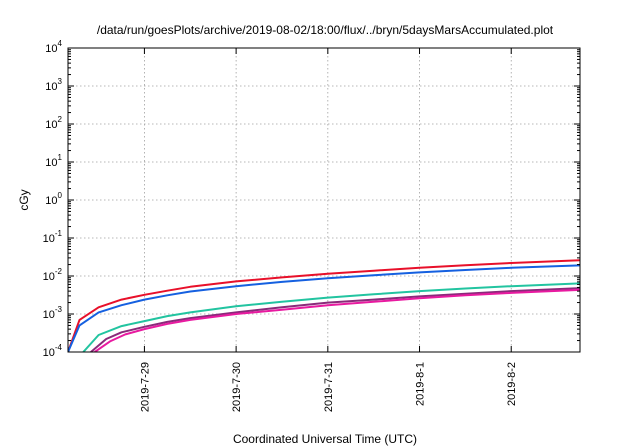 The height and width of the screenshot is (448, 640). I want to click on x-tick-label: 2019-7-29, so click(145, 387).